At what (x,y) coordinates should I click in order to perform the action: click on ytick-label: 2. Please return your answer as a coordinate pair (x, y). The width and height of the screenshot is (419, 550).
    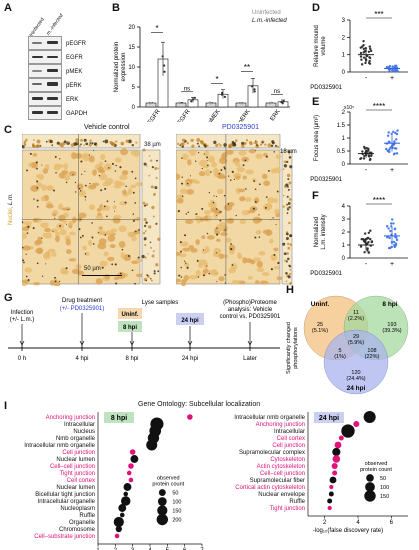
    Looking at the image, I should click on (344, 233).